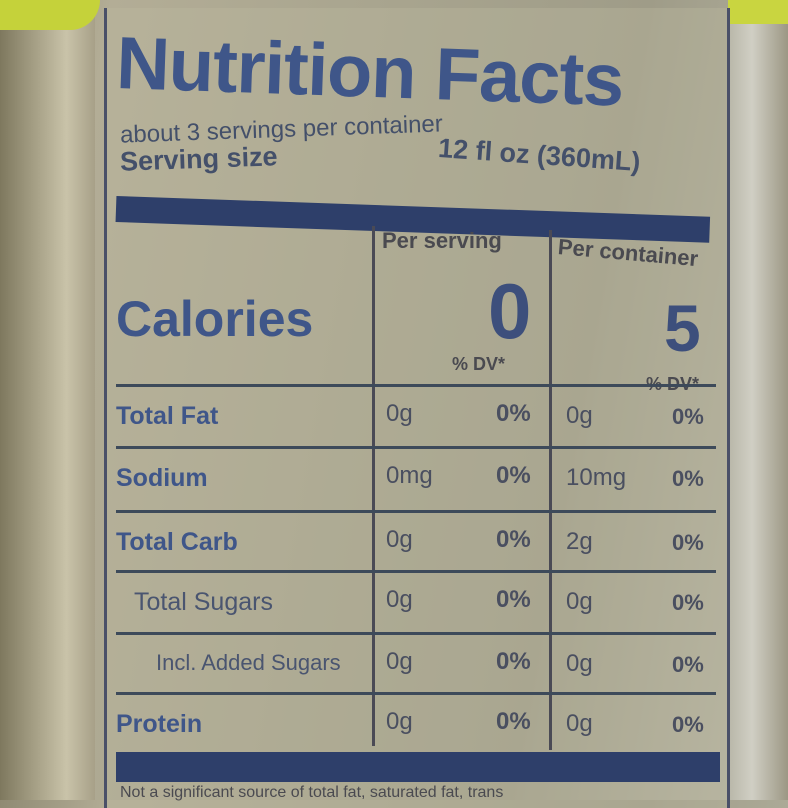 The height and width of the screenshot is (808, 788). What do you see at coordinates (159, 724) in the screenshot?
I see `nutrient-name: Protein` at bounding box center [159, 724].